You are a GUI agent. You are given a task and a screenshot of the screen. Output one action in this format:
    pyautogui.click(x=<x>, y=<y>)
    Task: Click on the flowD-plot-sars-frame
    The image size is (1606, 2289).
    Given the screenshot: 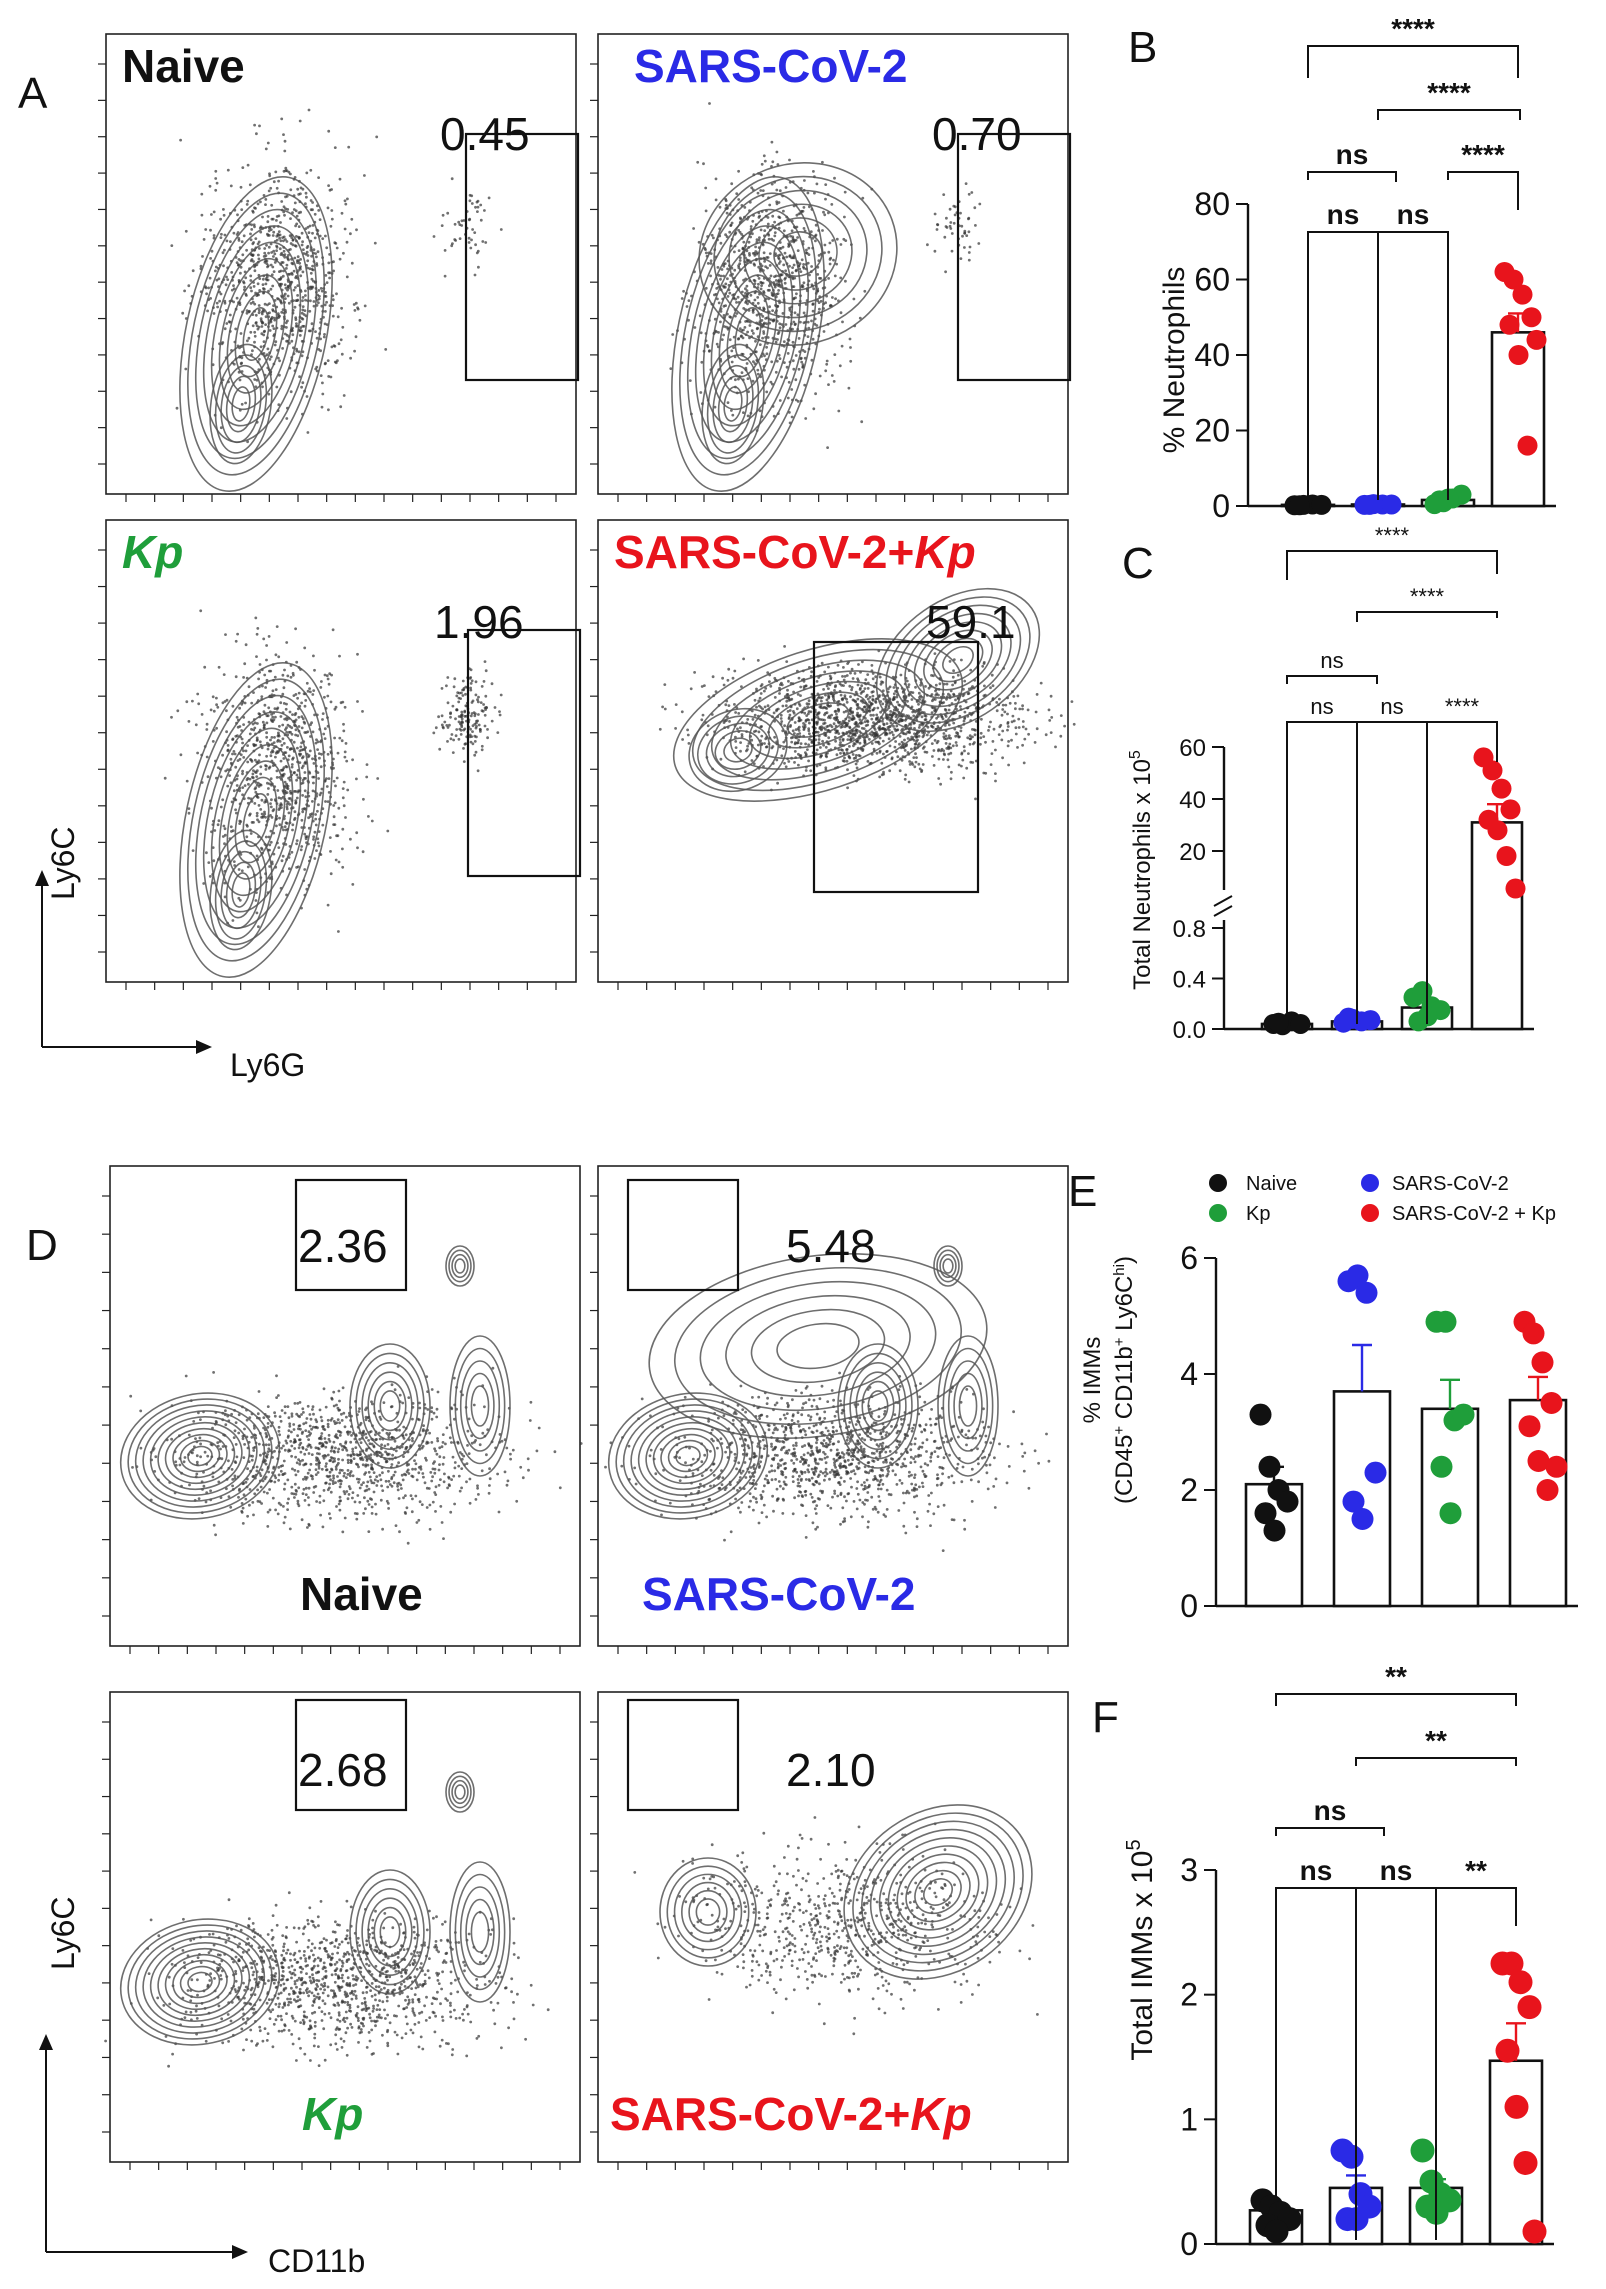 What is the action you would take?
    pyautogui.click(x=833, y=1406)
    